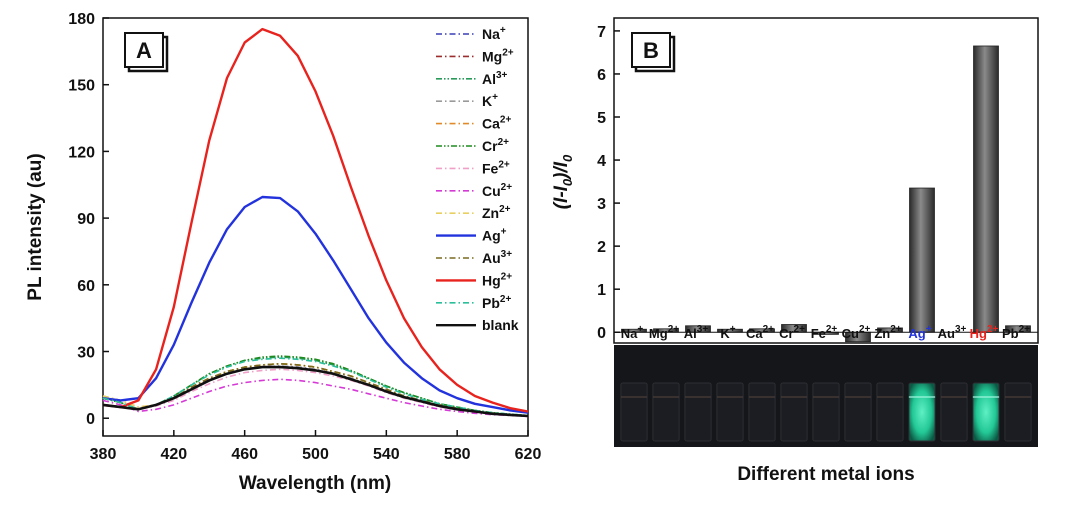 The width and height of the screenshot is (1080, 505). What do you see at coordinates (698, 412) in the screenshot?
I see `vial-al` at bounding box center [698, 412].